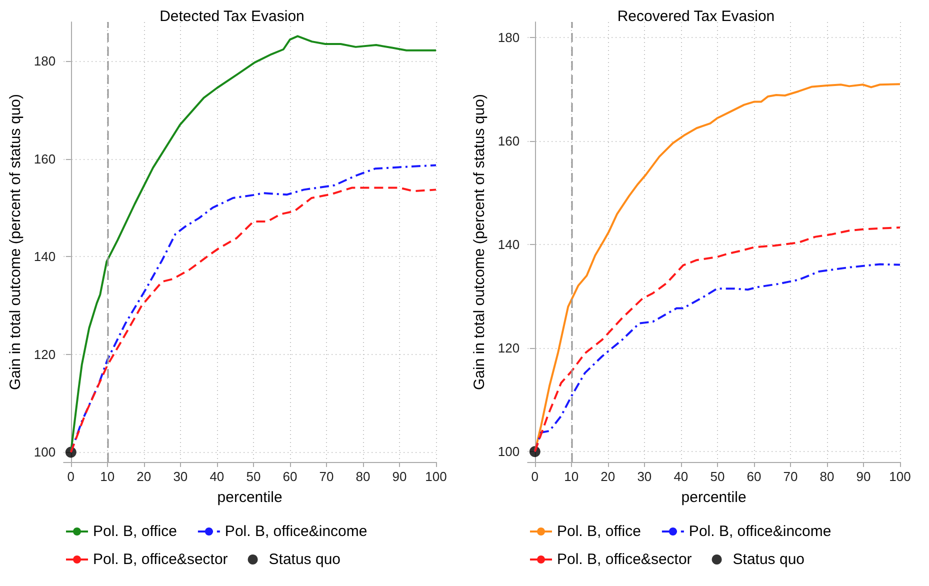 Image resolution: width=929 pixels, height=586 pixels. Describe the element at coordinates (696, 16) in the screenshot. I see `chart-title: Recovered Tax Evasion` at that location.